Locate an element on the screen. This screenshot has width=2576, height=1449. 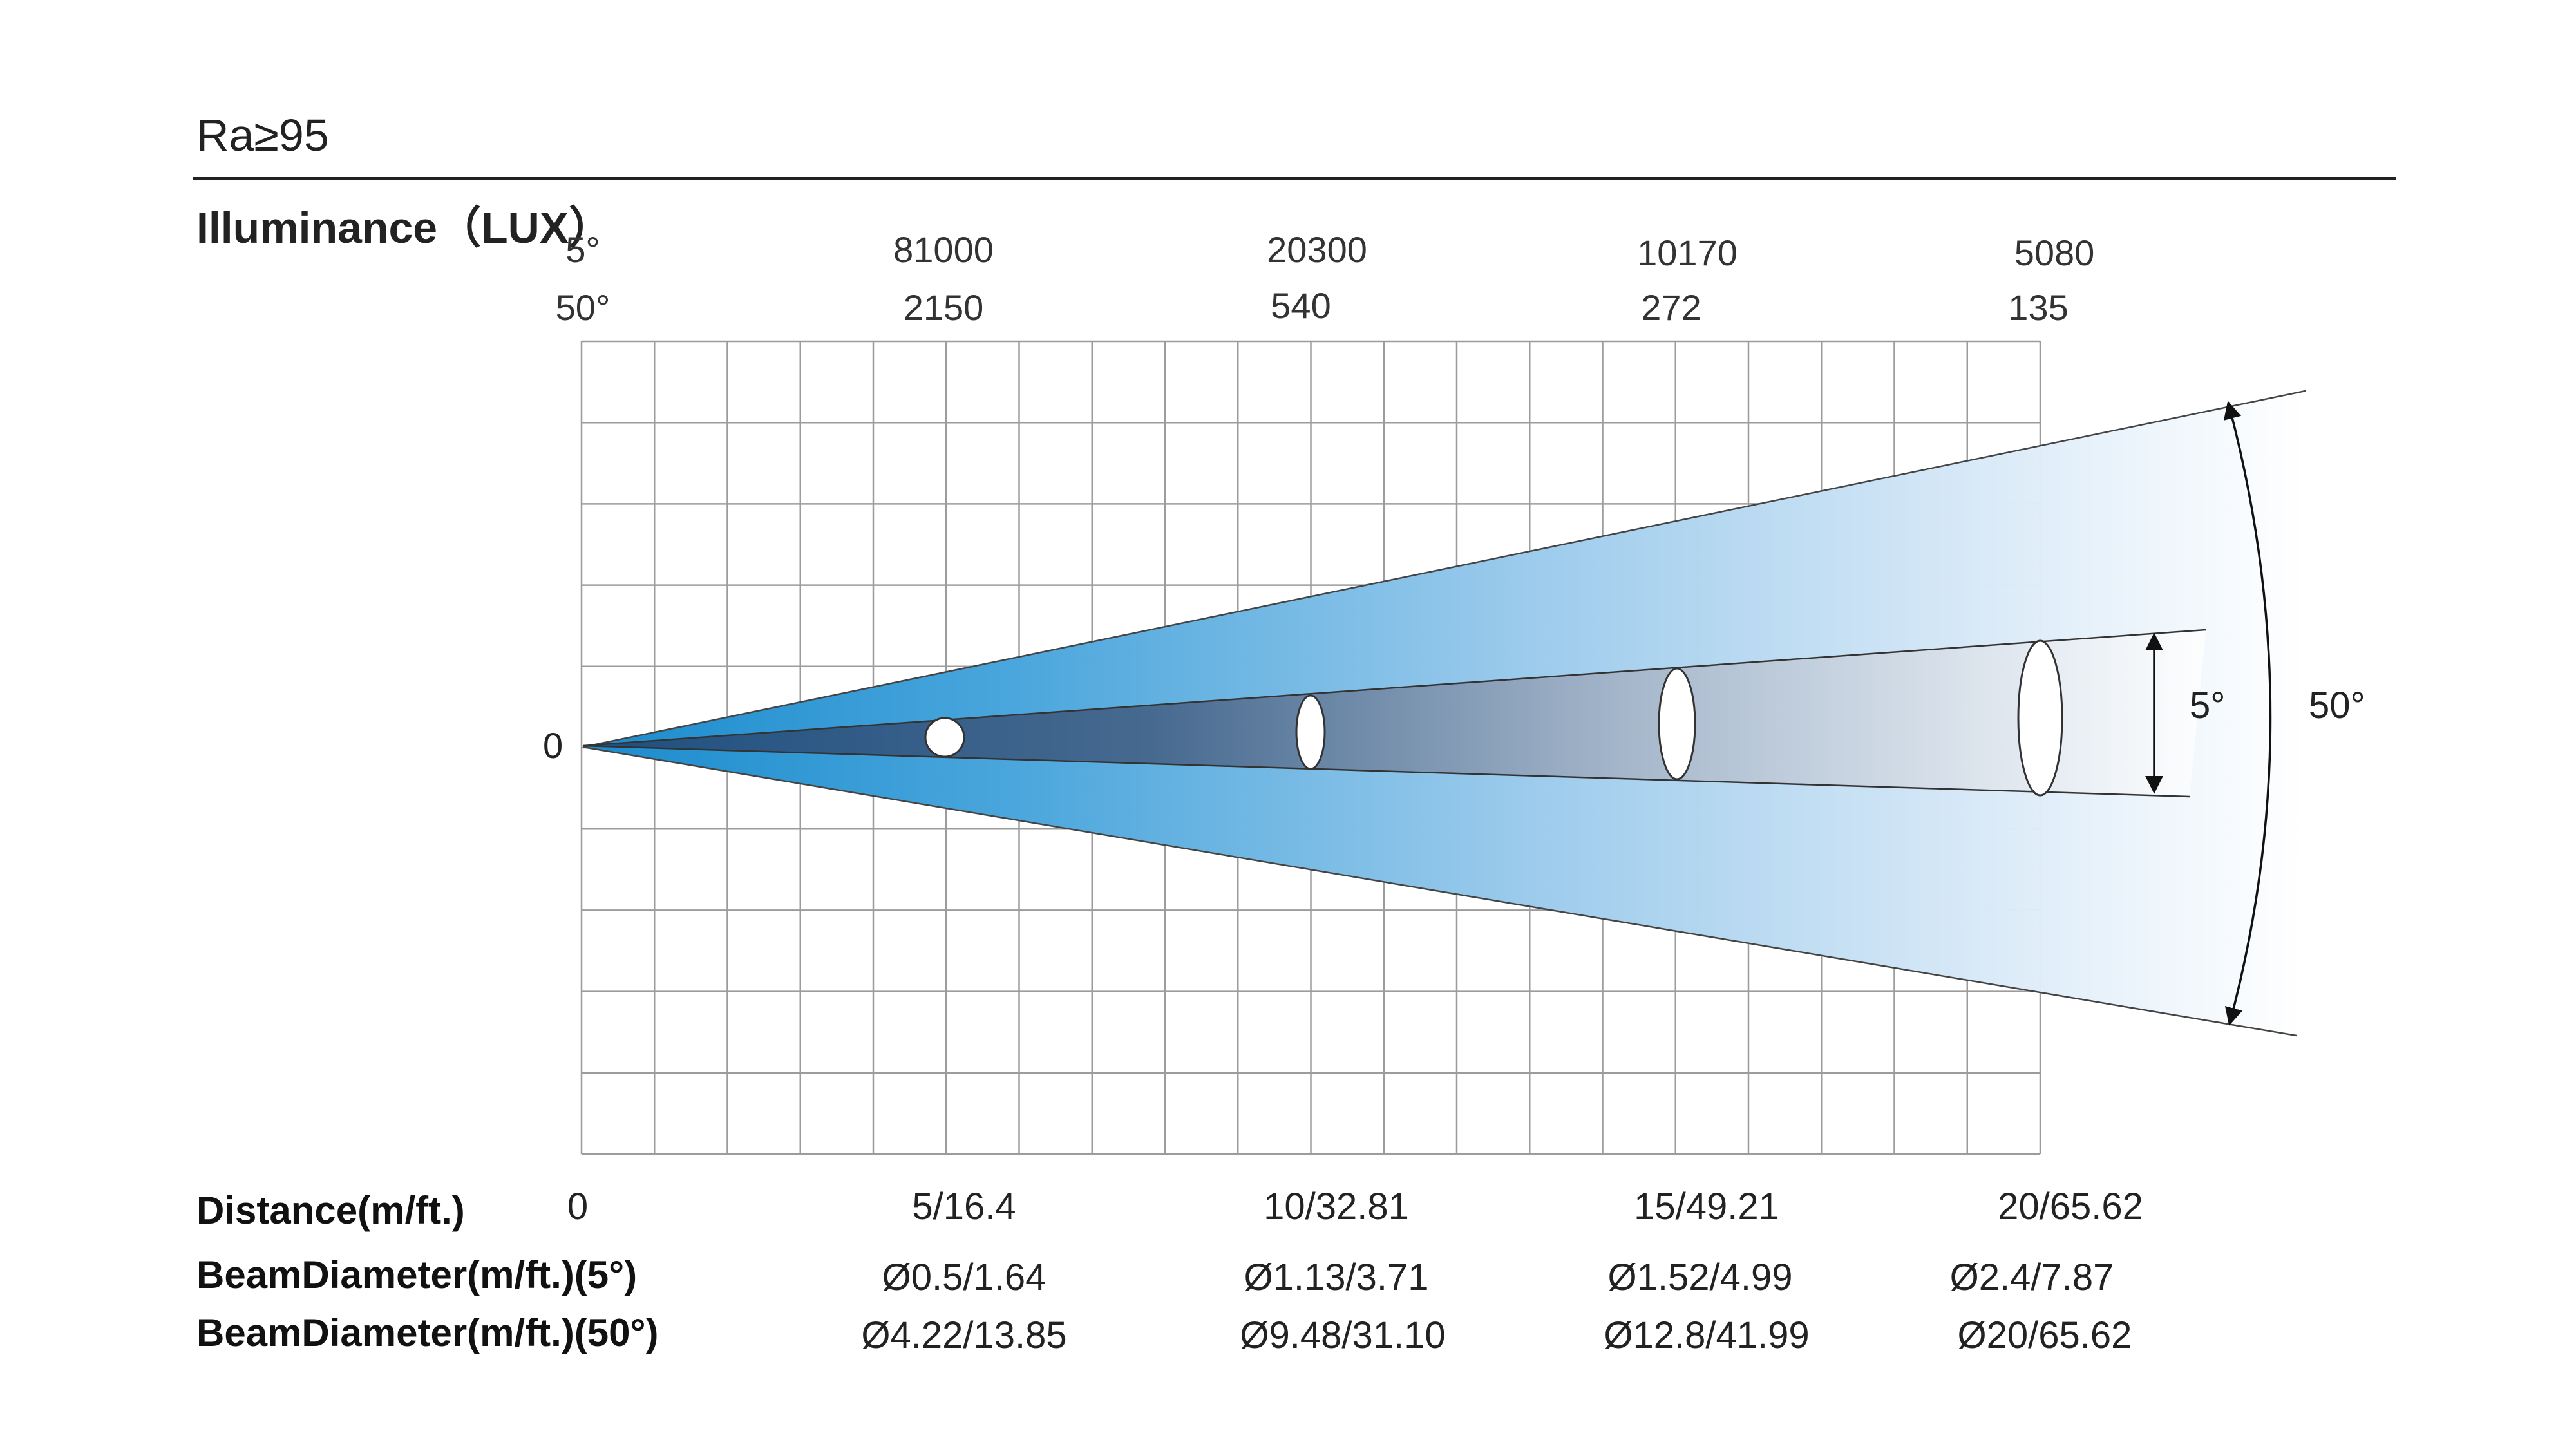
distance-10: 10/32.81 is located at coordinates (1337, 1206).